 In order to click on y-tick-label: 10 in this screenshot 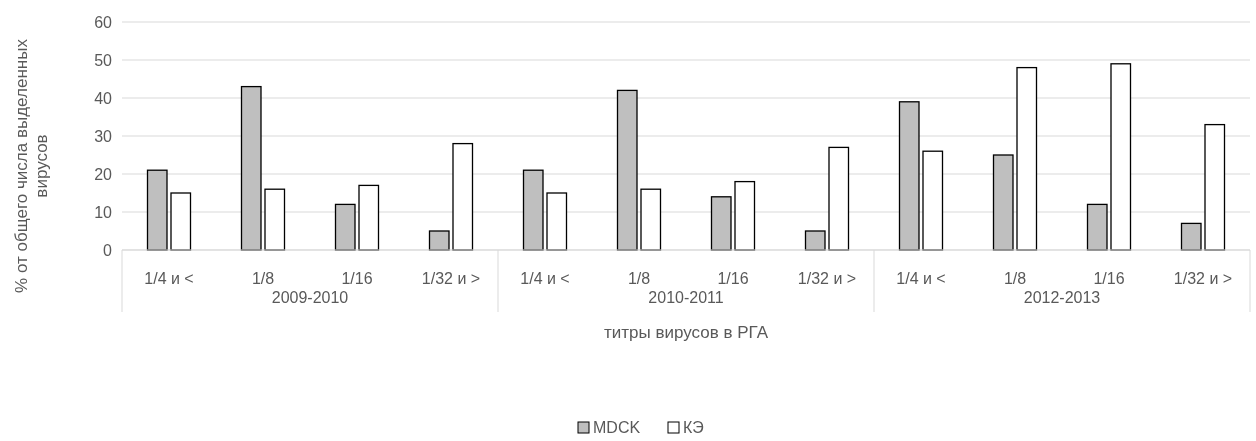, I will do `click(103, 212)`.